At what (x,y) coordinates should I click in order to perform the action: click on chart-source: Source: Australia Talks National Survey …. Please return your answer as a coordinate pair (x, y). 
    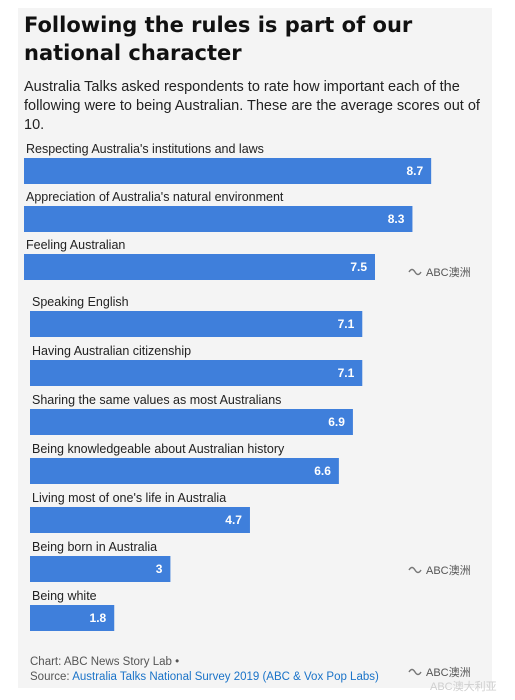
    Looking at the image, I should click on (204, 677).